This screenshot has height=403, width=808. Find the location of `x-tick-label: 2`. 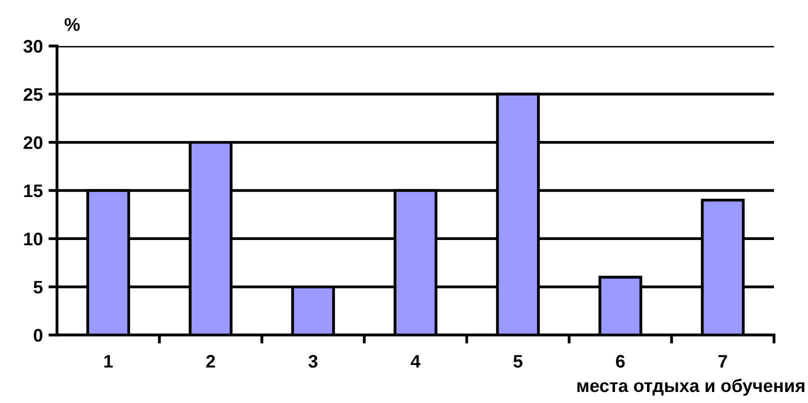

x-tick-label: 2 is located at coordinates (210, 361).